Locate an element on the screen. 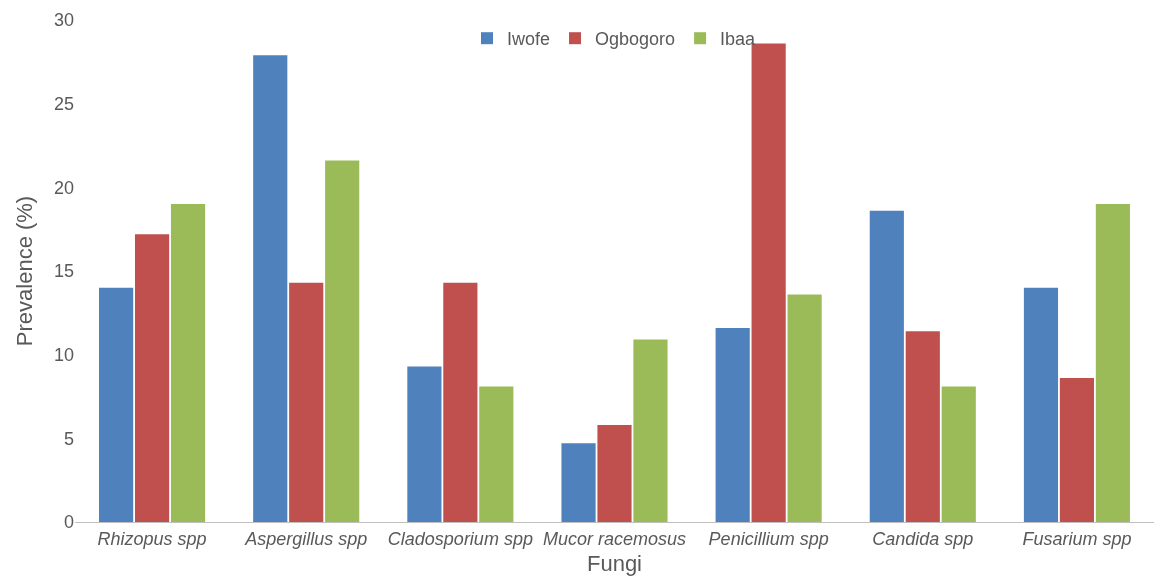 The height and width of the screenshot is (582, 1164). x-tick-label: Cladosporium spp is located at coordinates (460, 538).